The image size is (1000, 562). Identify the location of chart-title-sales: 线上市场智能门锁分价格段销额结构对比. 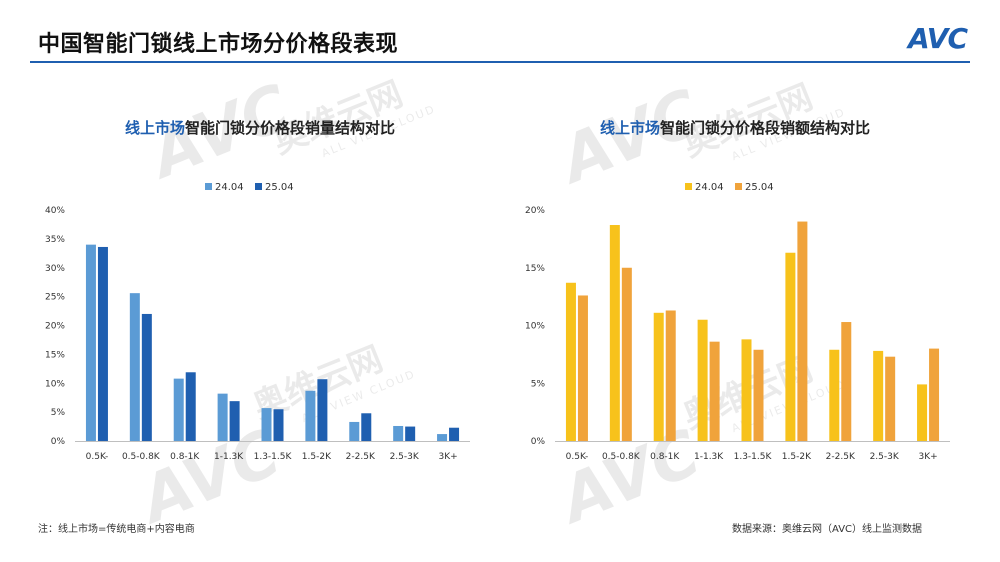
(735, 127).